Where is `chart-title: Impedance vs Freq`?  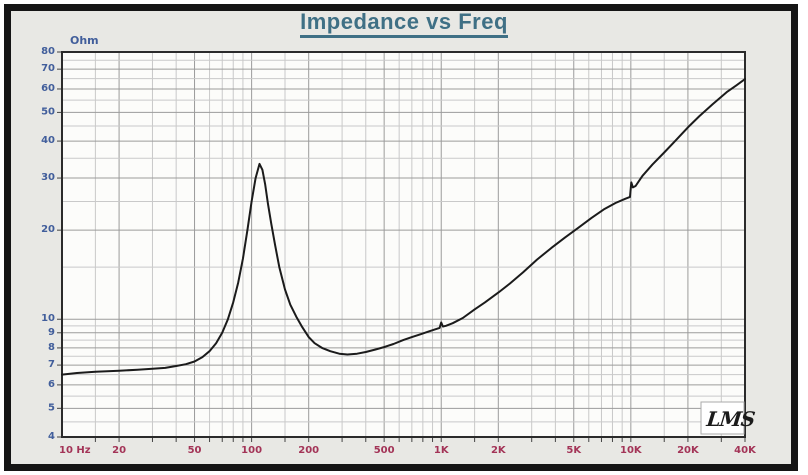
chart-title: Impedance vs Freq is located at coordinates (404, 23).